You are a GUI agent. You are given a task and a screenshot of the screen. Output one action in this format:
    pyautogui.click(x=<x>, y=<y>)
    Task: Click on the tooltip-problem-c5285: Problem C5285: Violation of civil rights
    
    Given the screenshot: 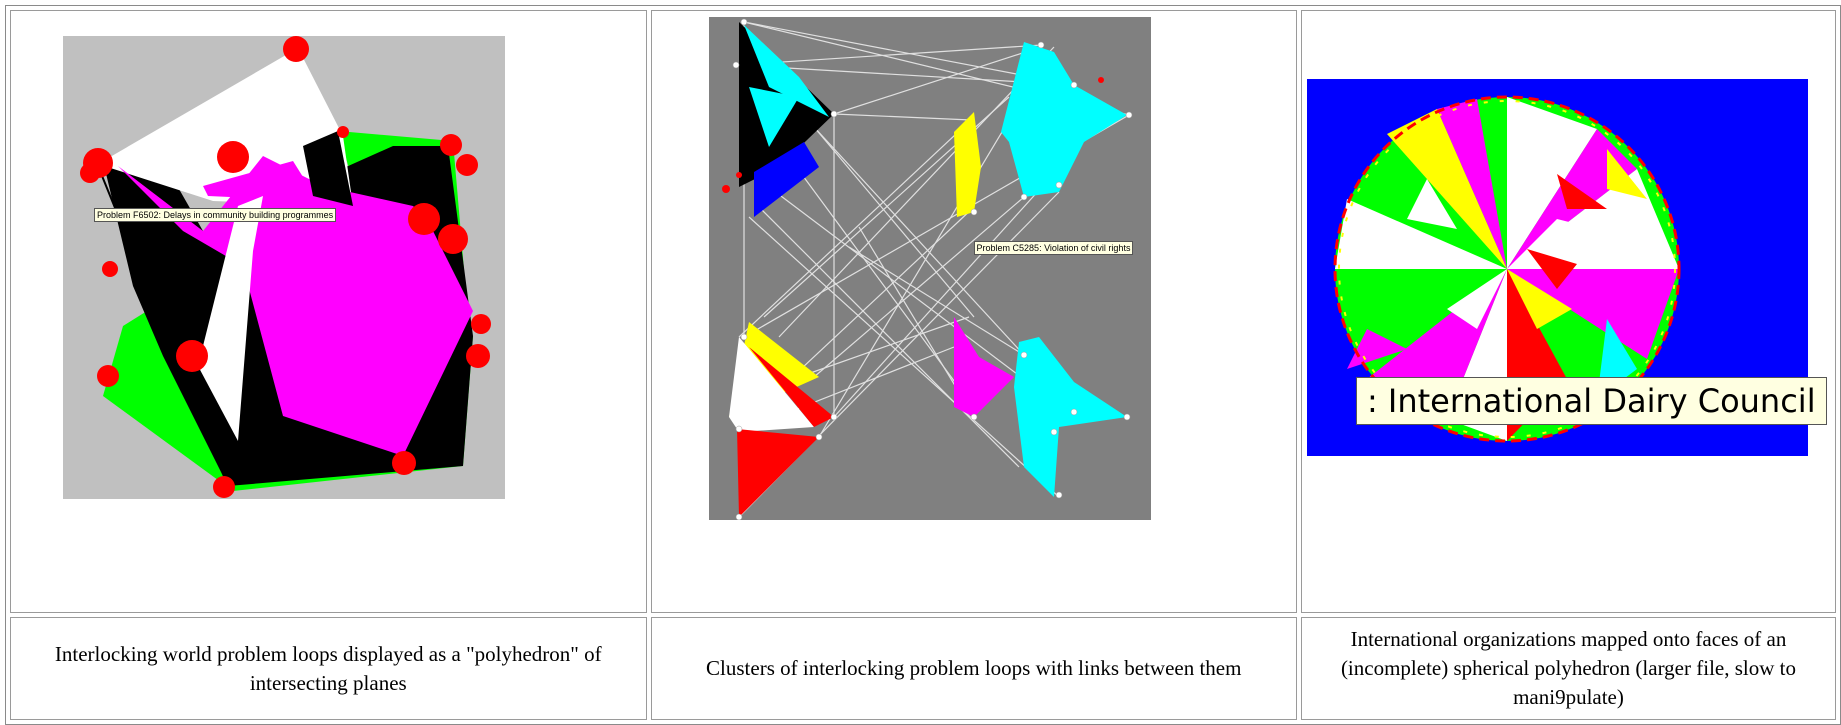 What is the action you would take?
    pyautogui.click(x=1053, y=248)
    